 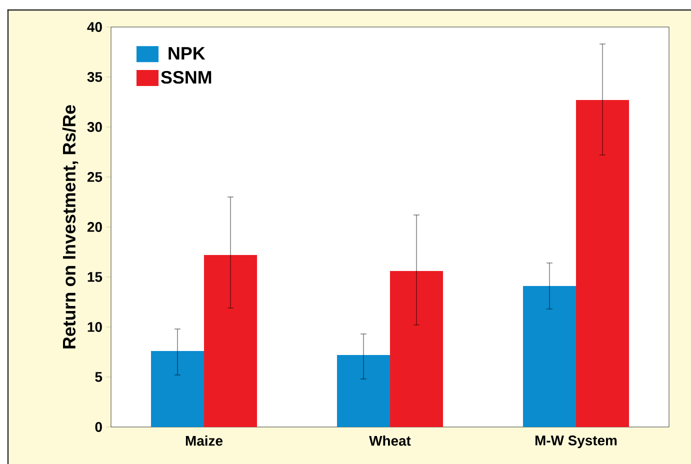 What do you see at coordinates (98, 427) in the screenshot?
I see `y-tick-label: 0` at bounding box center [98, 427].